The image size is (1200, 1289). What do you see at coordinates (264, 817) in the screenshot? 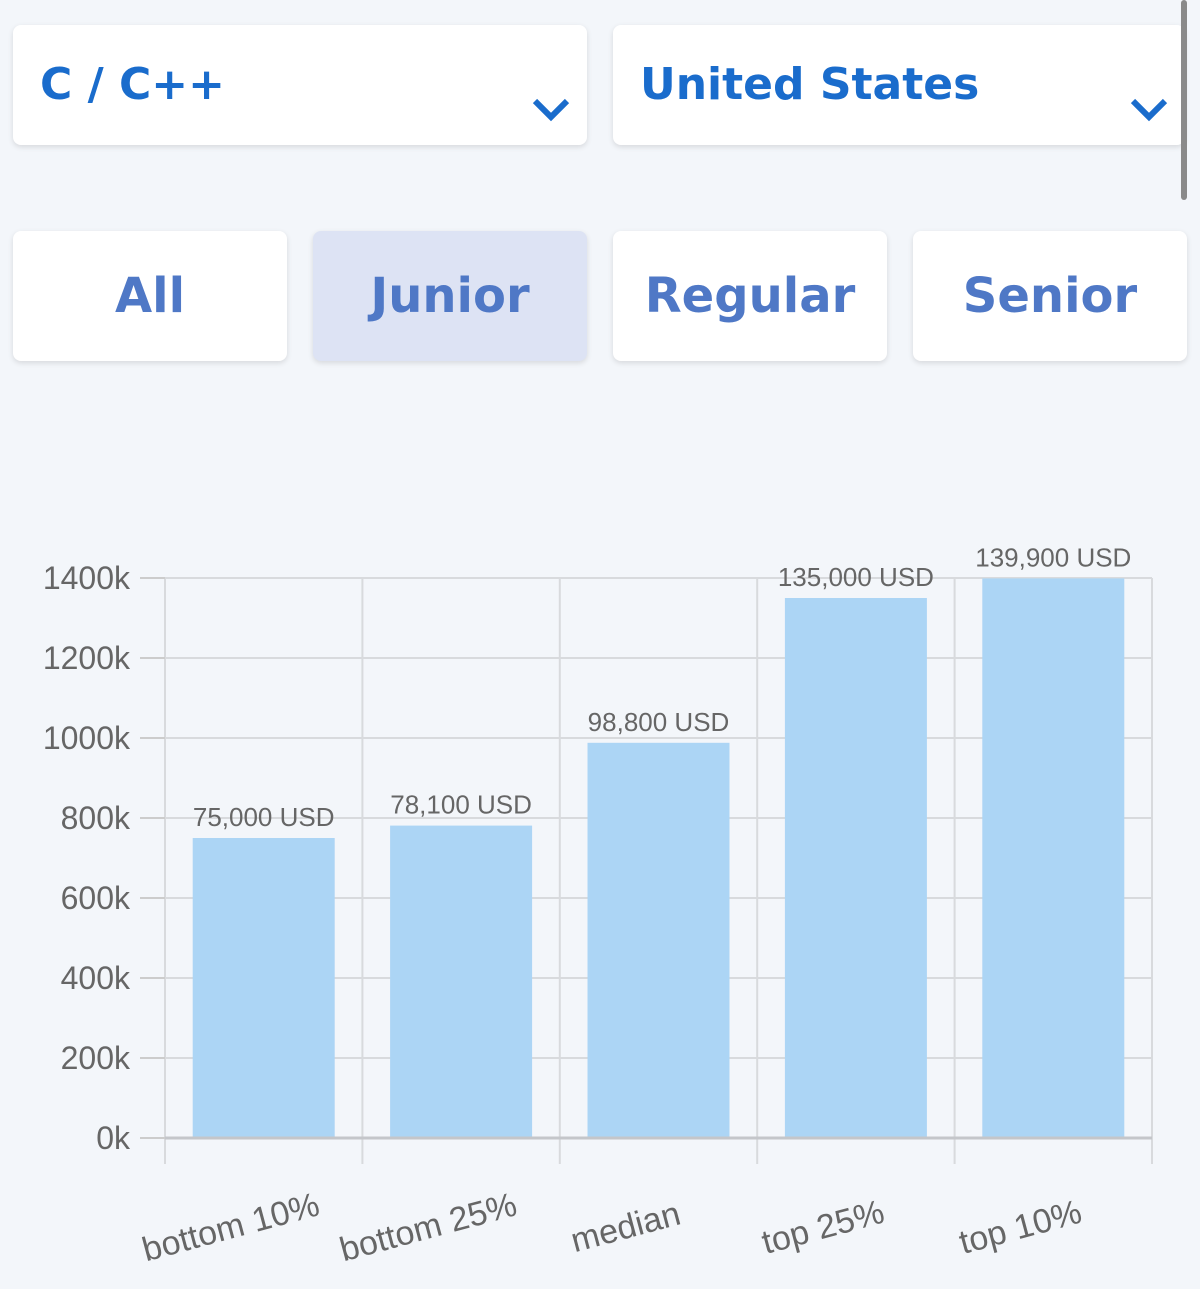
I see `value-label: 75,000 USD` at bounding box center [264, 817].